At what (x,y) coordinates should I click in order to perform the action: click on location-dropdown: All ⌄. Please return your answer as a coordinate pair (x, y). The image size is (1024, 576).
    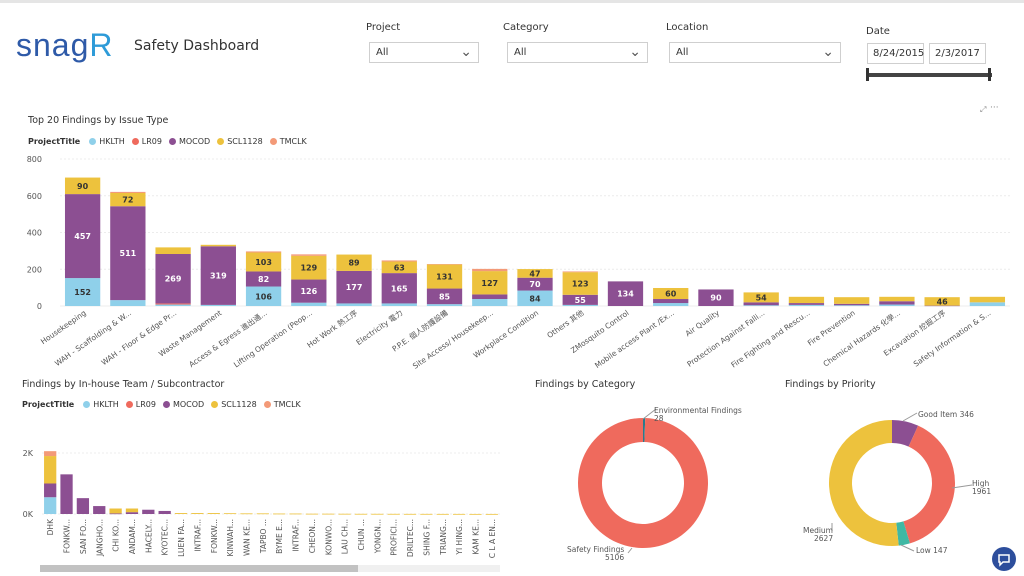
    Looking at the image, I should click on (755, 52).